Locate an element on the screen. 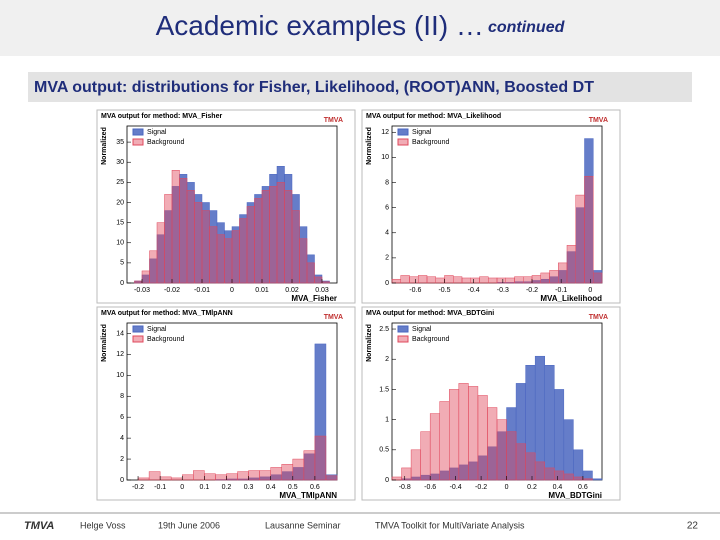  plot-area is located at coordinates (232, 401).